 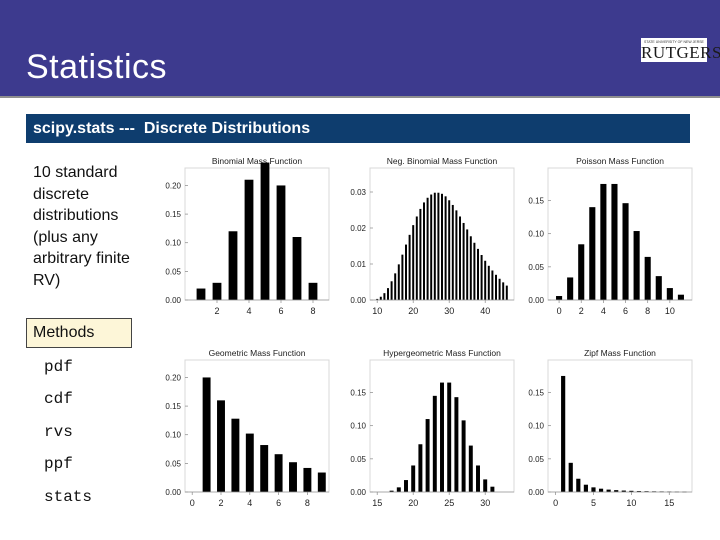 What do you see at coordinates (413, 503) in the screenshot?
I see `x-tick-label: 20` at bounding box center [413, 503].